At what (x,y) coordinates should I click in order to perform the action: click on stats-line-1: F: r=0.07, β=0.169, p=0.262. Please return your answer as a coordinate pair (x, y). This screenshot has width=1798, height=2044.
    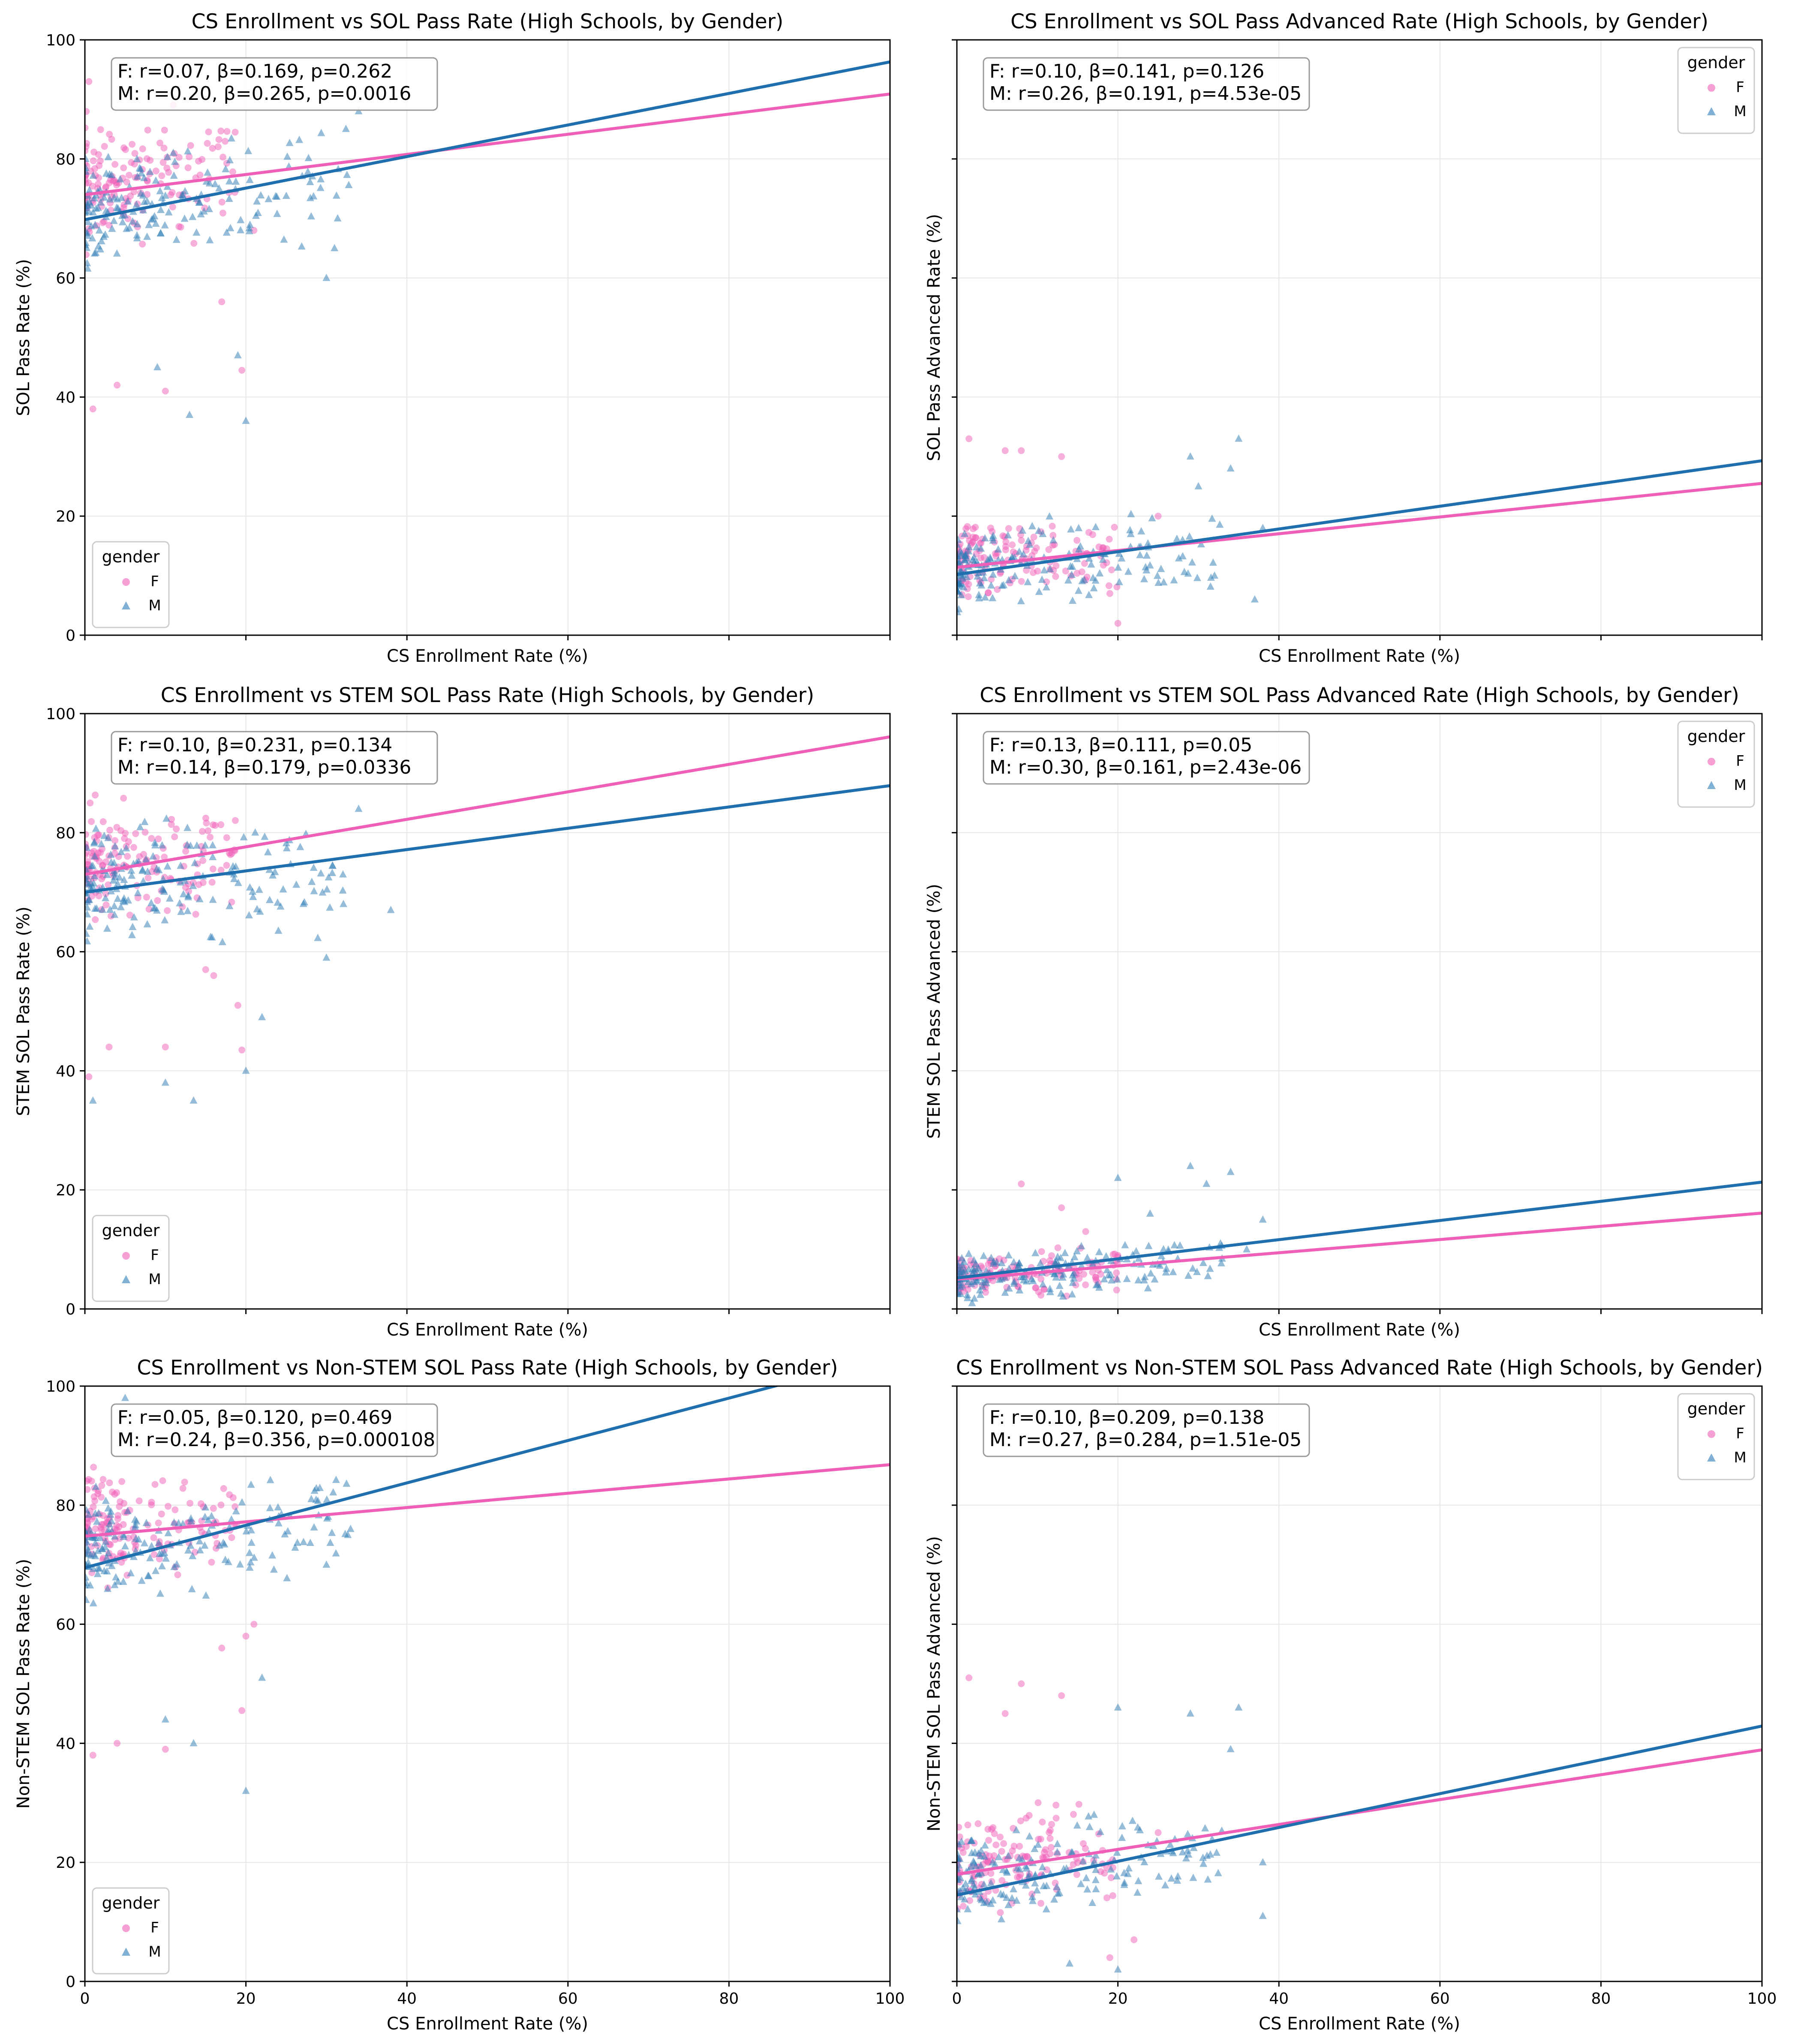
    Looking at the image, I should click on (255, 71).